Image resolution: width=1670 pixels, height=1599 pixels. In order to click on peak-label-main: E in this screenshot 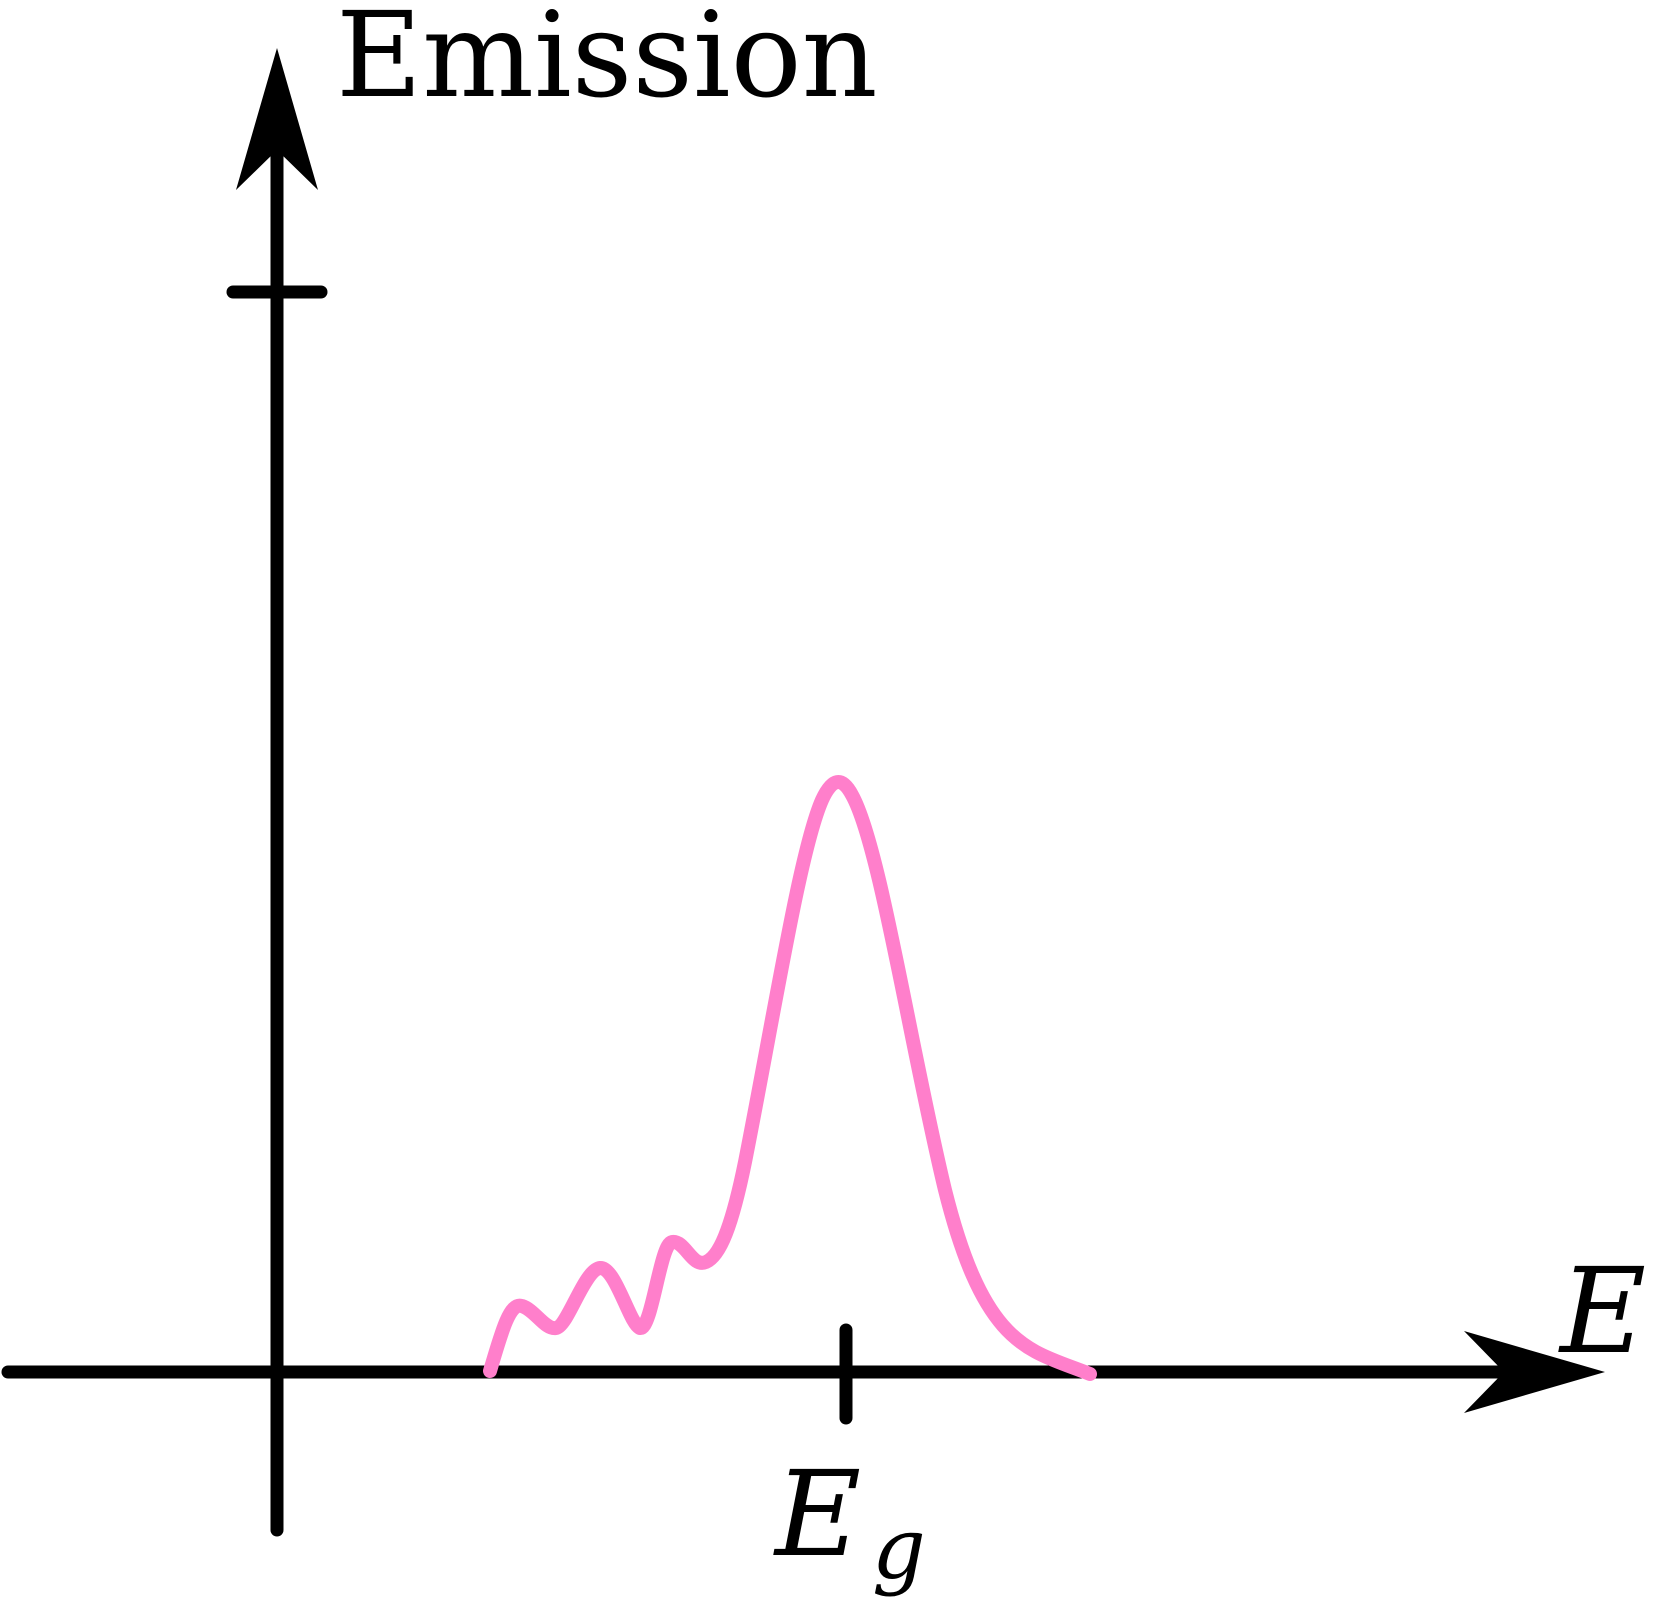, I will do `click(817, 1514)`.